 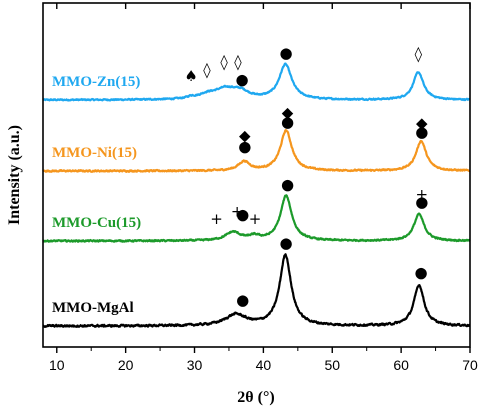 I want to click on label-layer: MMO-Zn(15) MMO-Ni(15) MMO-Cu(15) MMO-MgAl, so click(x=96, y=195).